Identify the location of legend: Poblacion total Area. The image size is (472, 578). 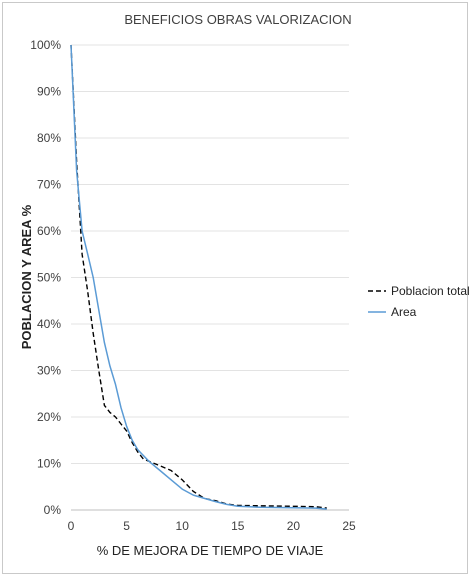
(419, 301).